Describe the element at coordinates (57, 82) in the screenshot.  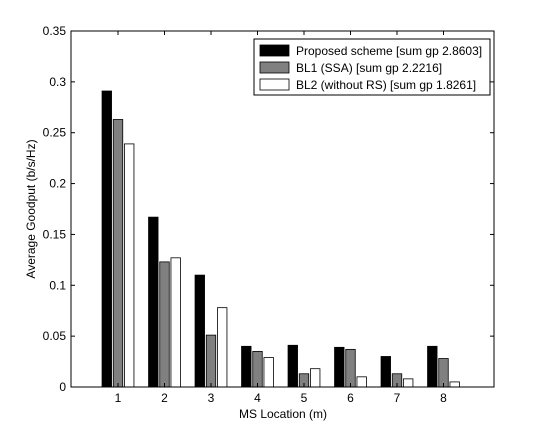
I see `y-tick-label: 0.3` at that location.